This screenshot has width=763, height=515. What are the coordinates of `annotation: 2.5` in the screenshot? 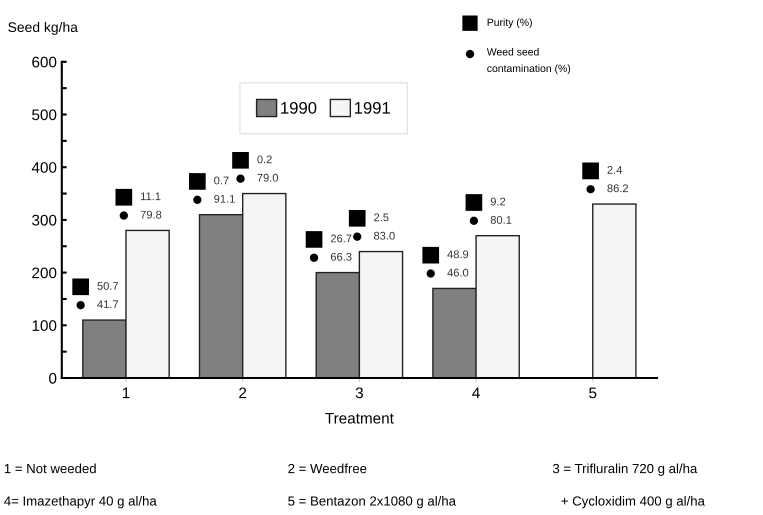 It's located at (381, 217).